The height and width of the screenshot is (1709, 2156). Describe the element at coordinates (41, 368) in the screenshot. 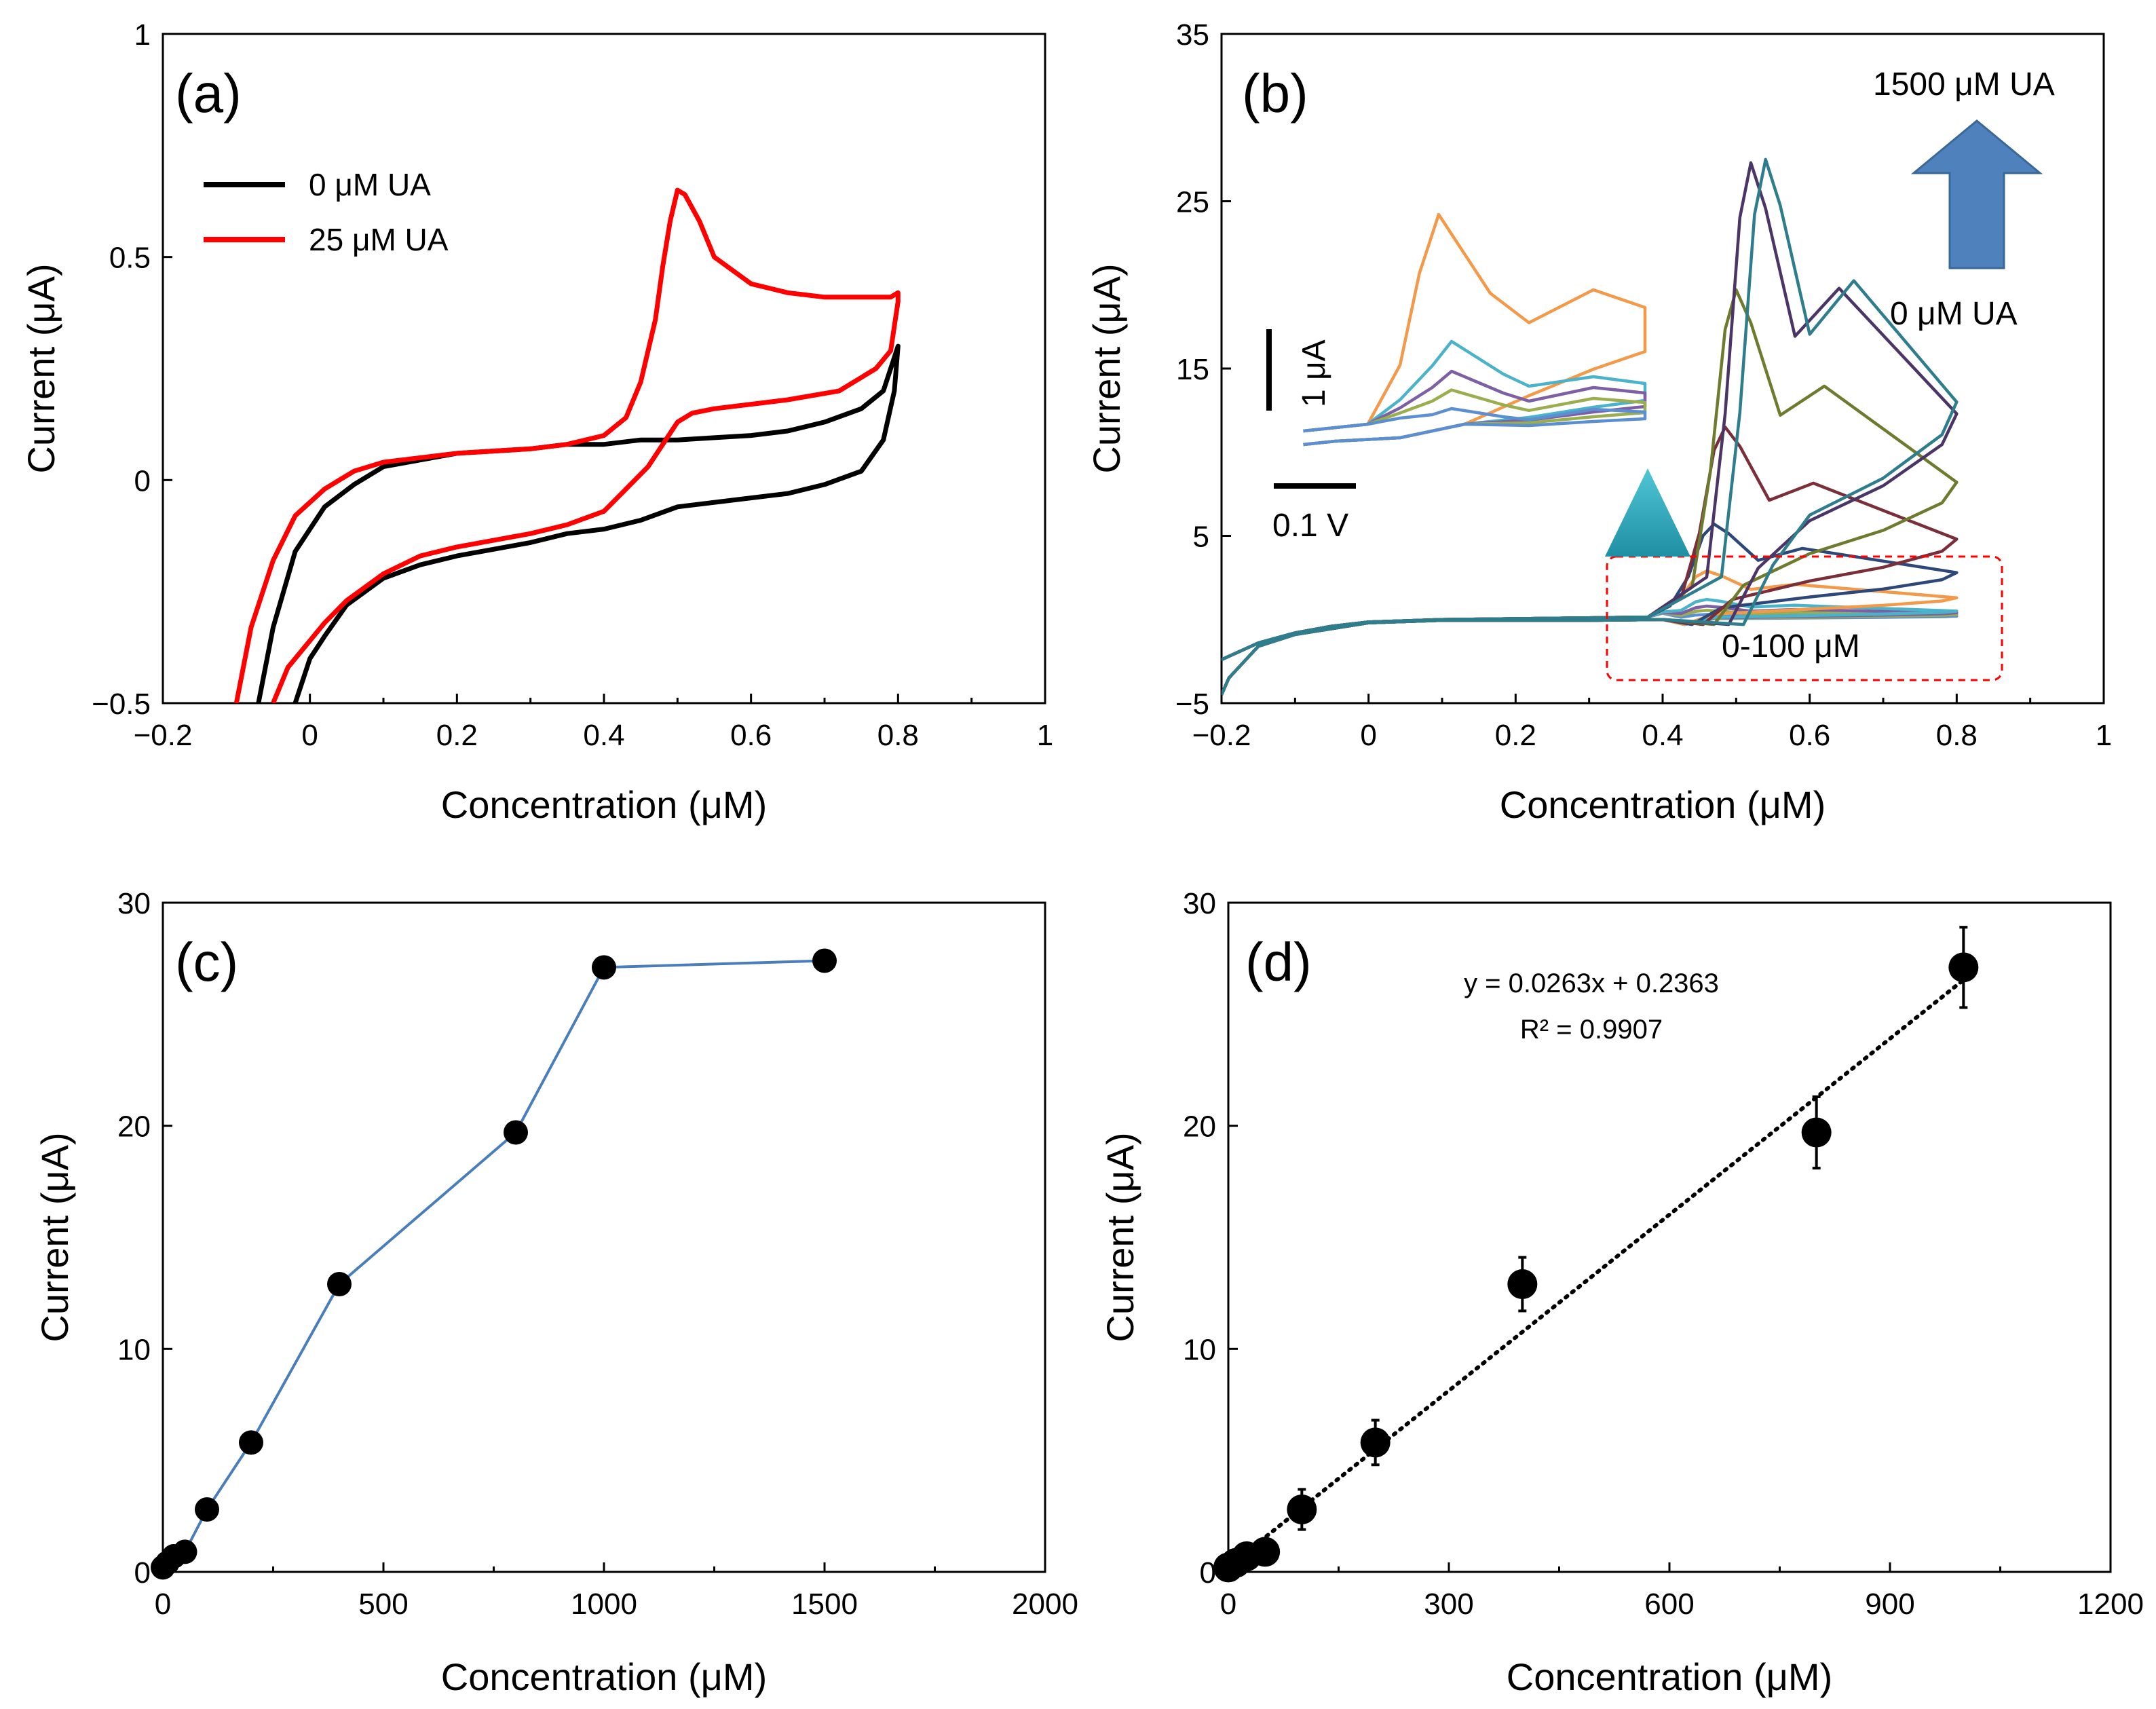

I see `y-axis-title-a: Current (μA)` at that location.